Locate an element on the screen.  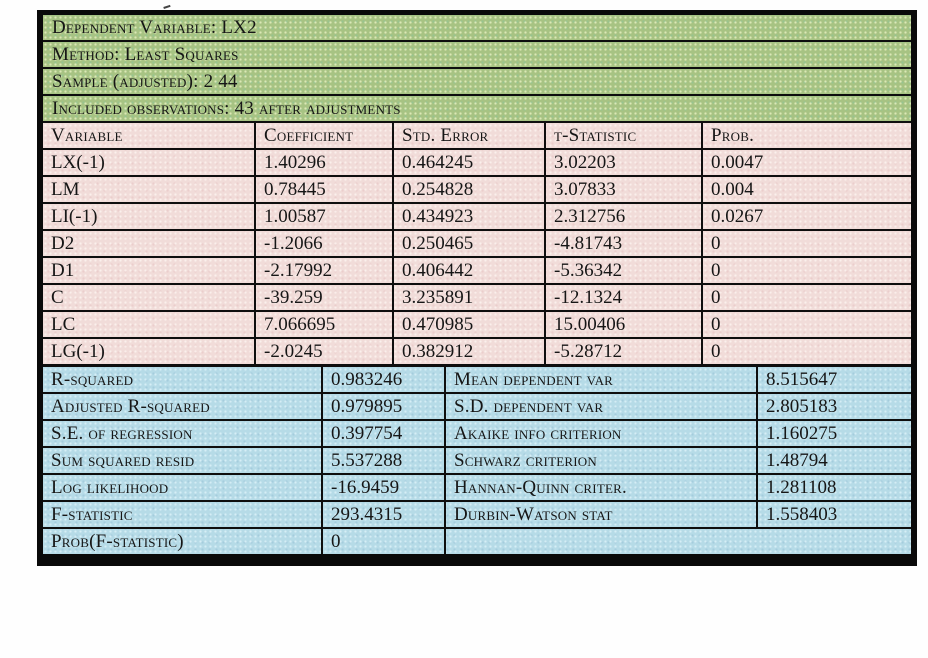
cell-t-statistic: -5.28712 is located at coordinates (624, 351).